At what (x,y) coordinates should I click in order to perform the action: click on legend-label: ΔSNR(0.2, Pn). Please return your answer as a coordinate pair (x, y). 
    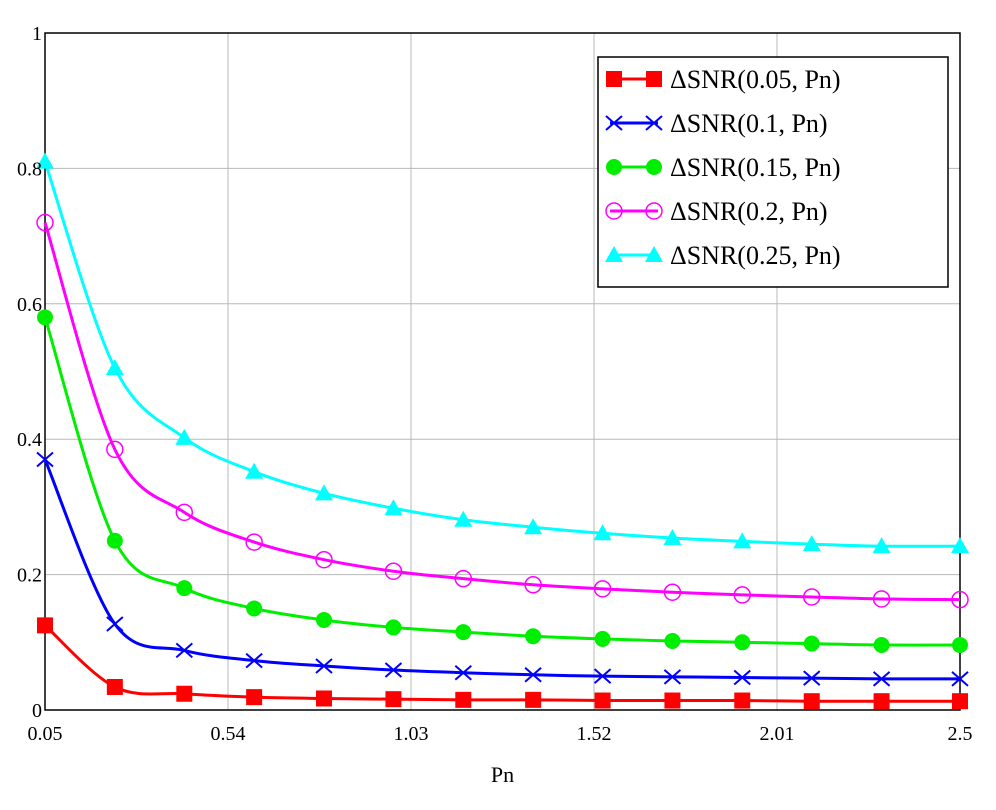
    Looking at the image, I should click on (749, 211).